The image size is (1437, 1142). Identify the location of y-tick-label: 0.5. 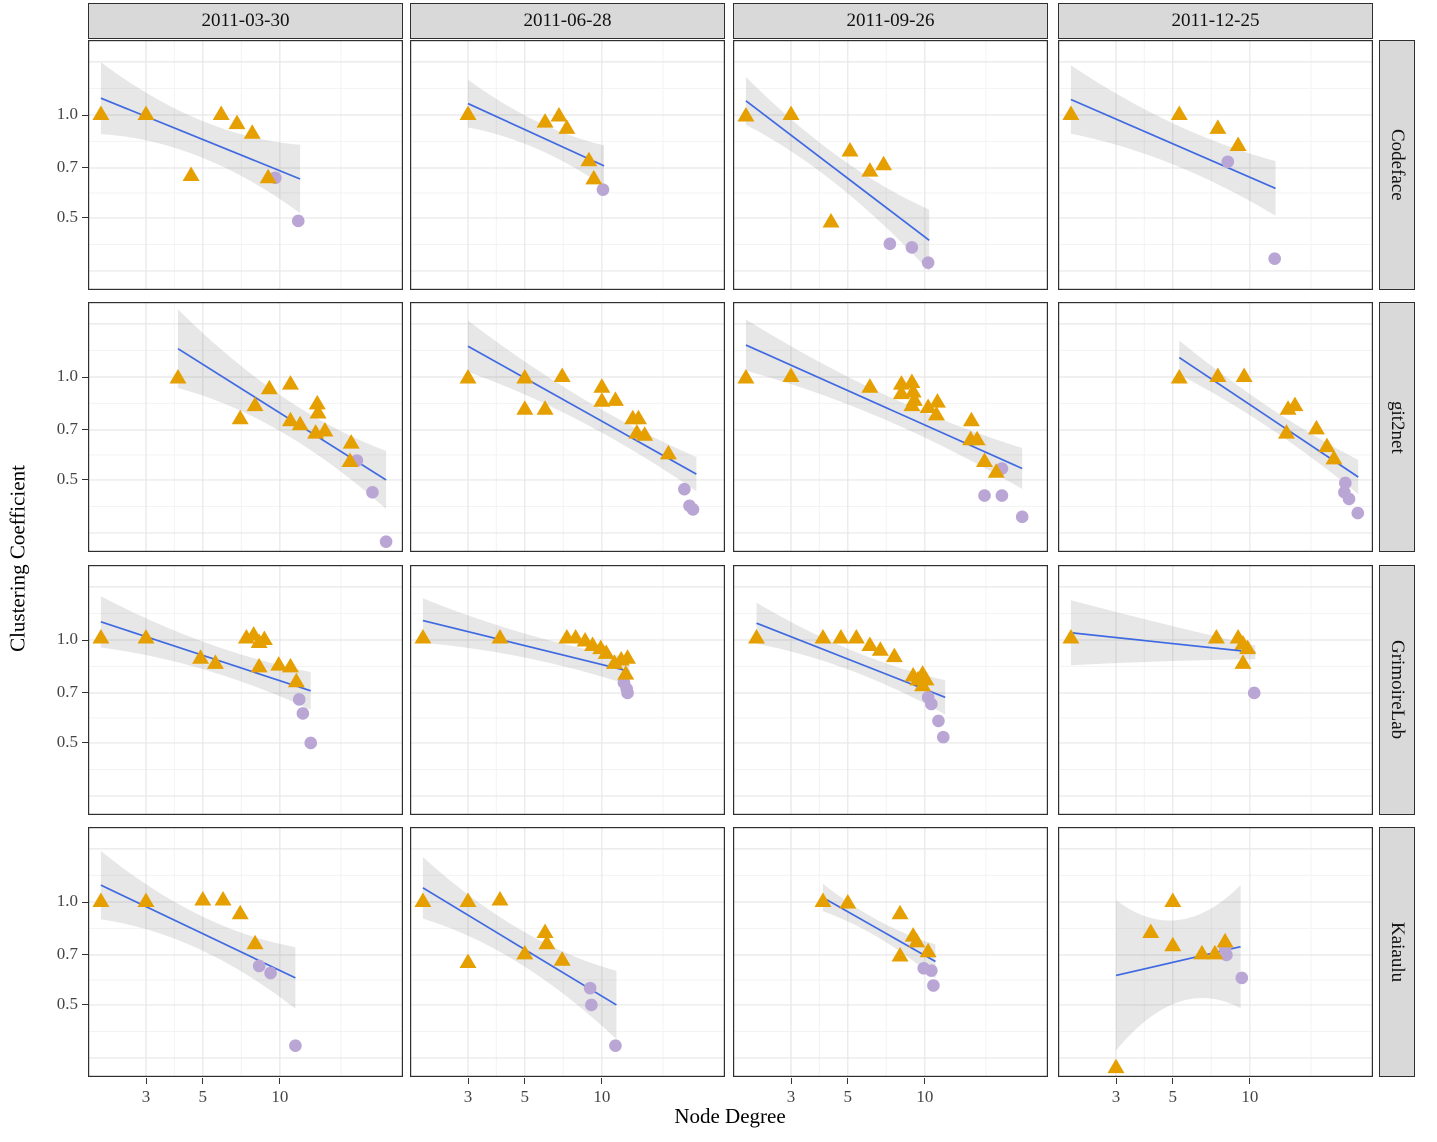
(67, 741).